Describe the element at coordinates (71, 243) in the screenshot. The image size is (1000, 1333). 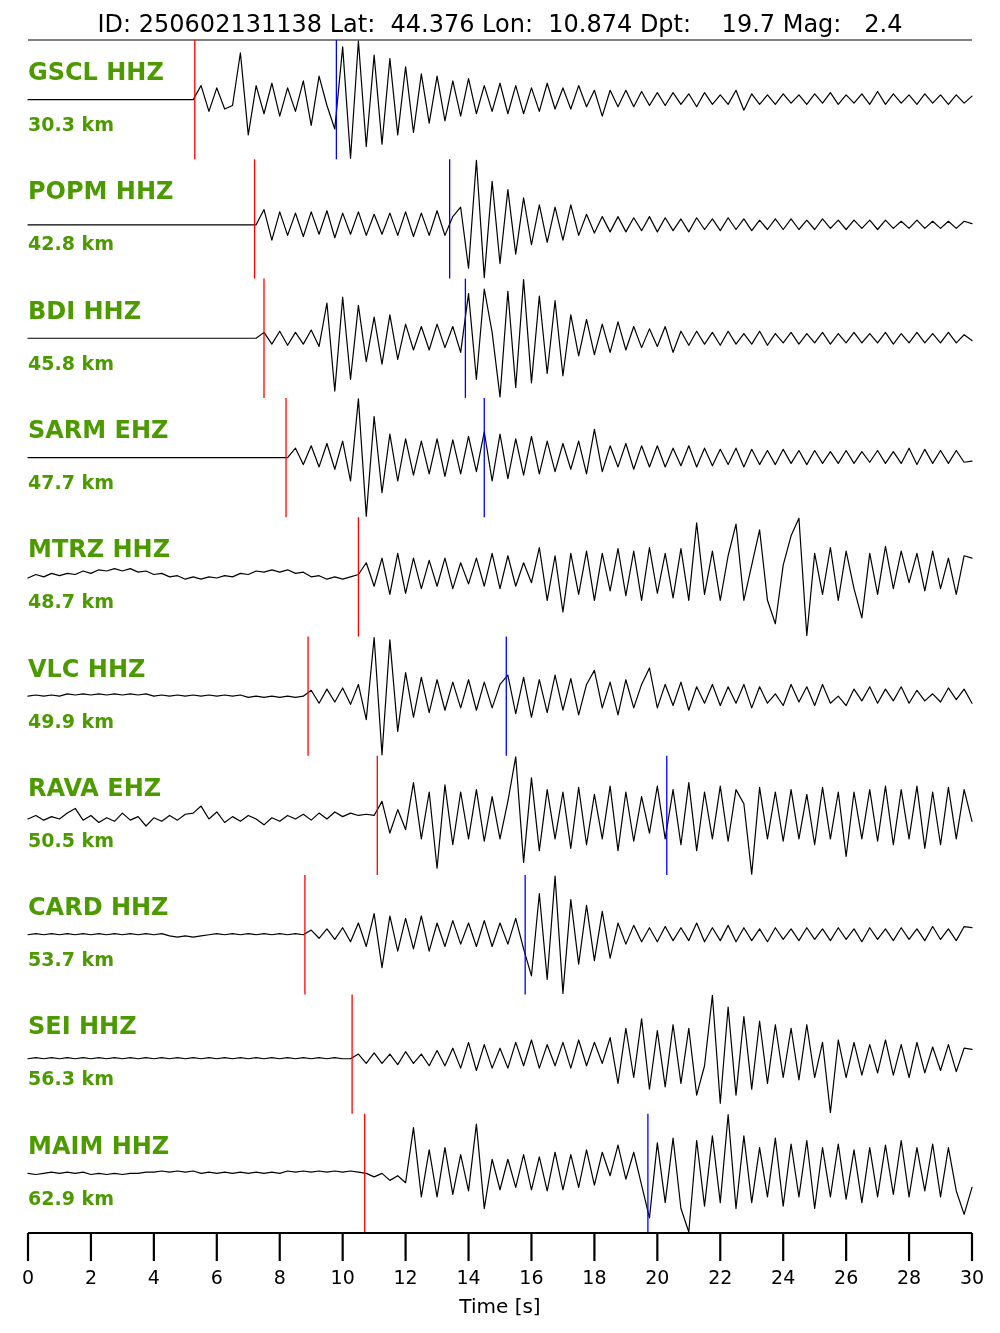
I see `annotation: 42.8 km` at that location.